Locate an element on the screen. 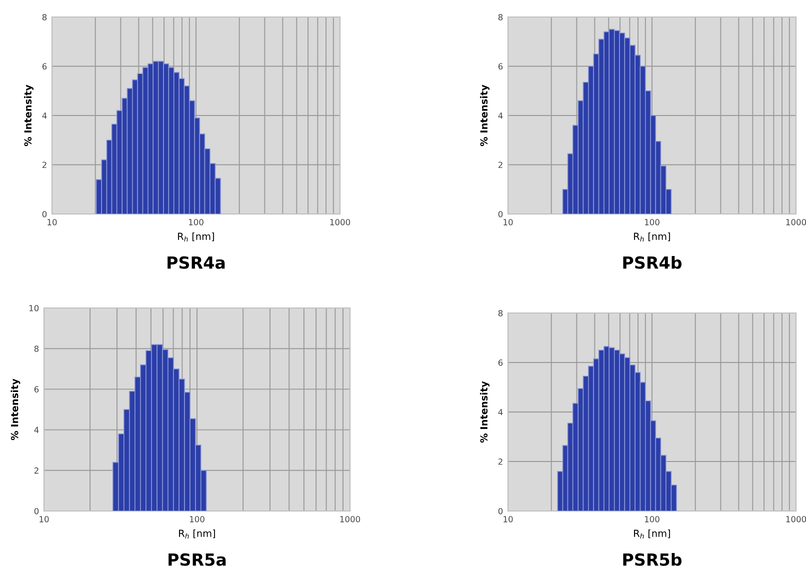  text: PSR4b is located at coordinates (652, 262).